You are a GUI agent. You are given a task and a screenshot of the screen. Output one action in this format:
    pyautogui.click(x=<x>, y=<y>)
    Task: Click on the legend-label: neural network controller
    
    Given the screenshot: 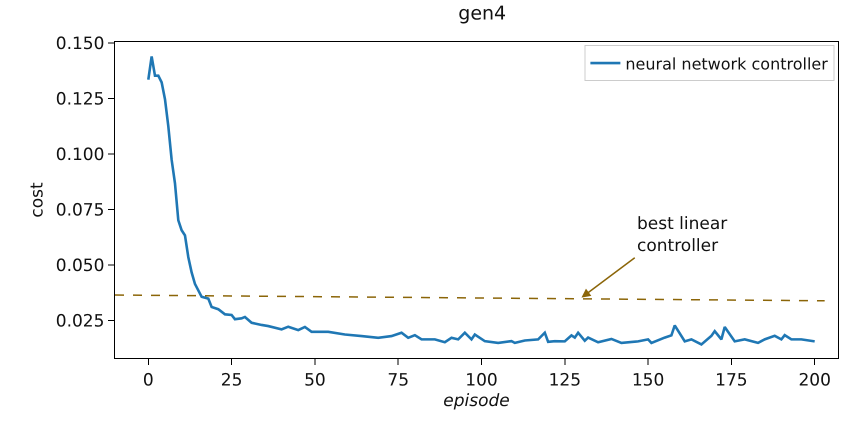 What is the action you would take?
    pyautogui.click(x=726, y=64)
    